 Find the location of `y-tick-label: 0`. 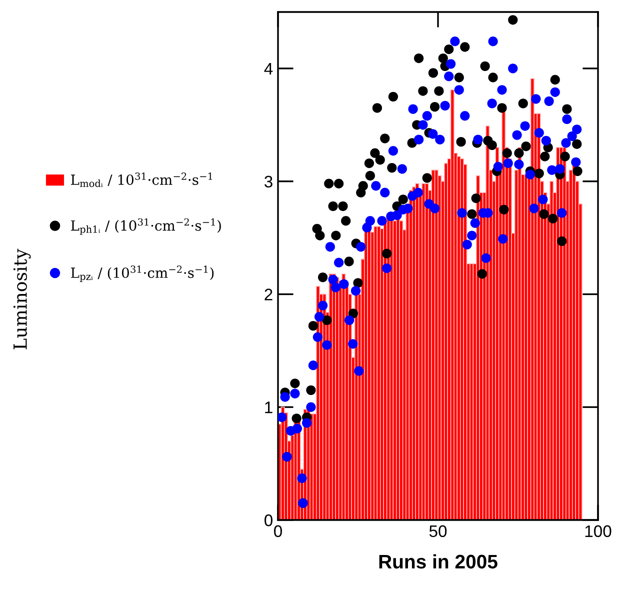

y-tick-label: 0 is located at coordinates (268, 520).